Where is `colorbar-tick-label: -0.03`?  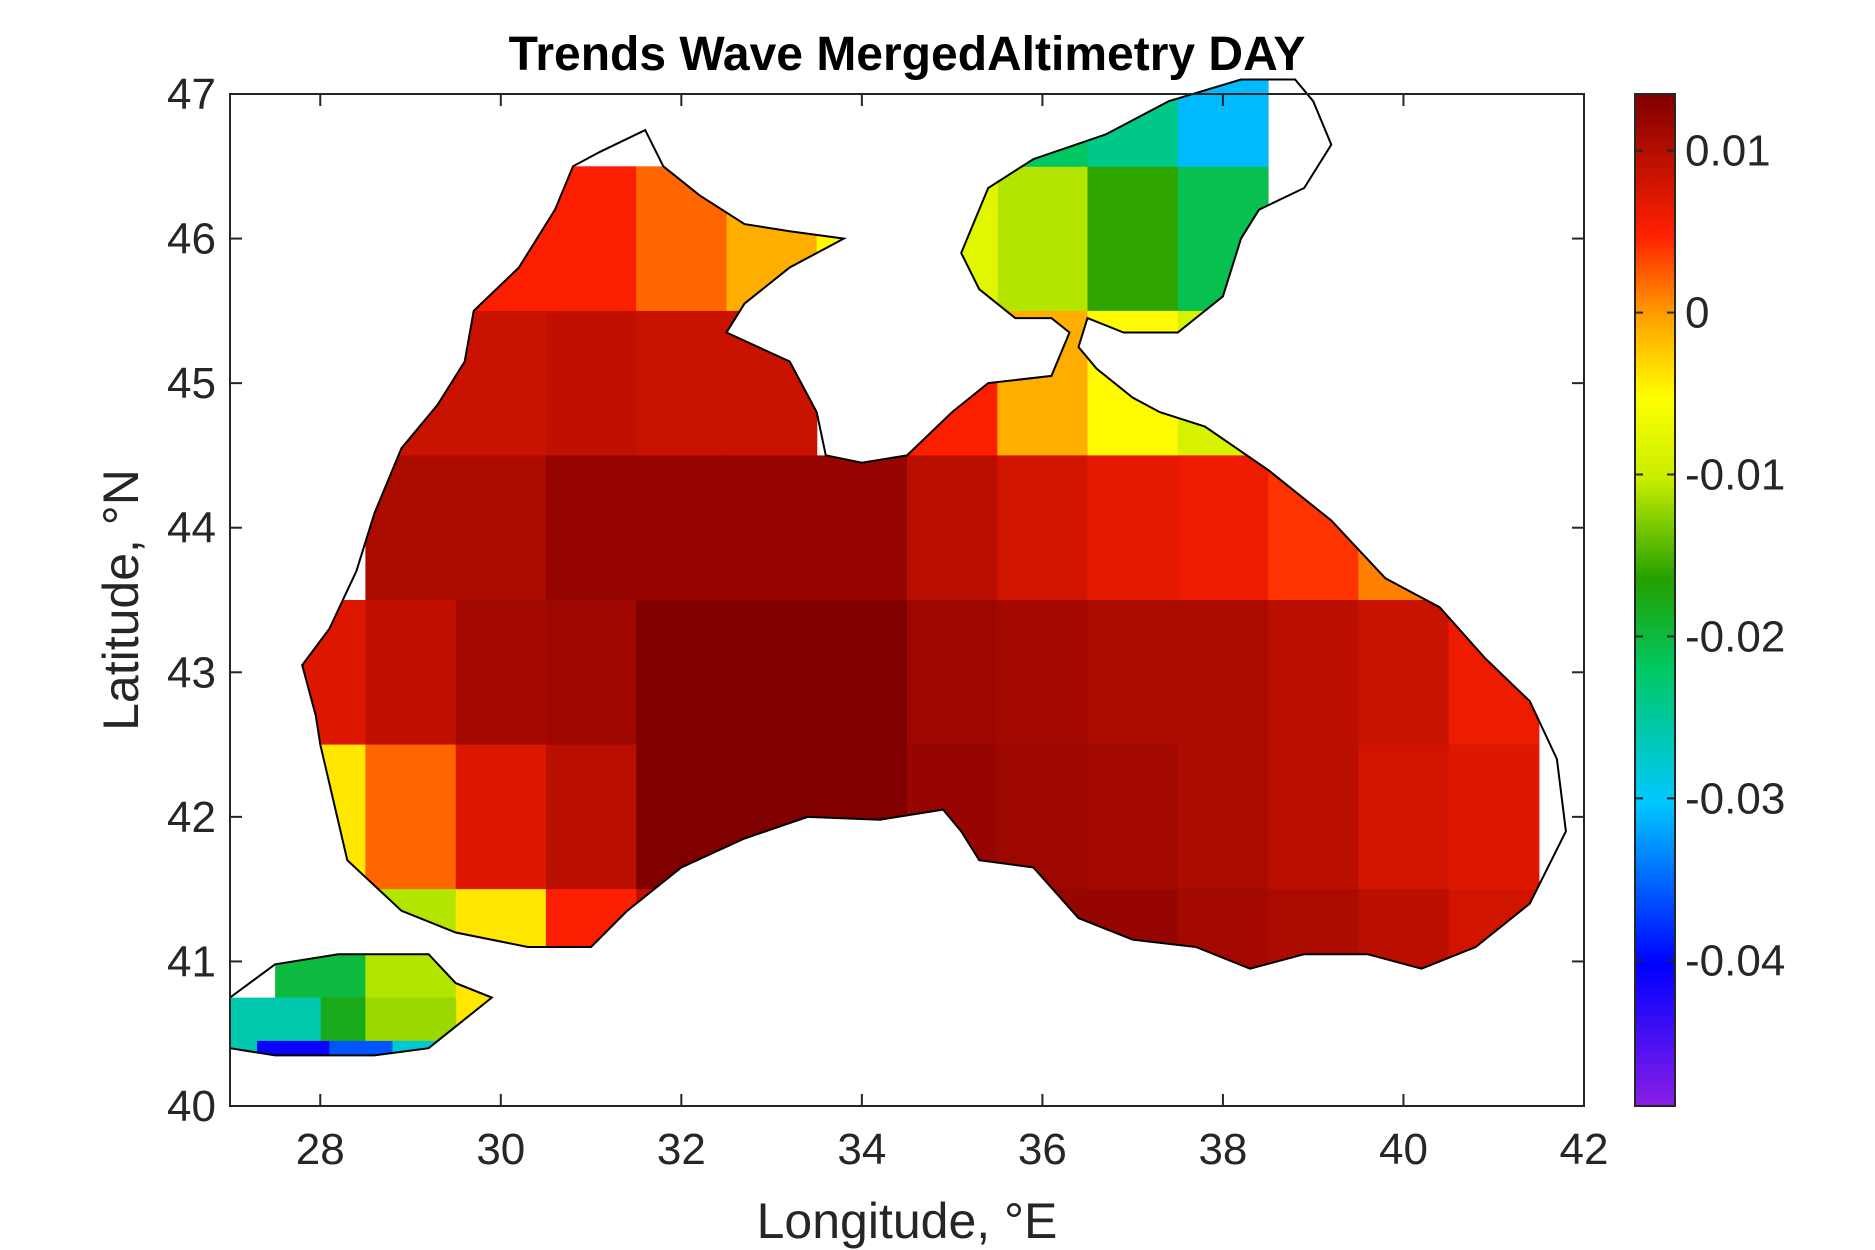
colorbar-tick-label: -0.03 is located at coordinates (1735, 798).